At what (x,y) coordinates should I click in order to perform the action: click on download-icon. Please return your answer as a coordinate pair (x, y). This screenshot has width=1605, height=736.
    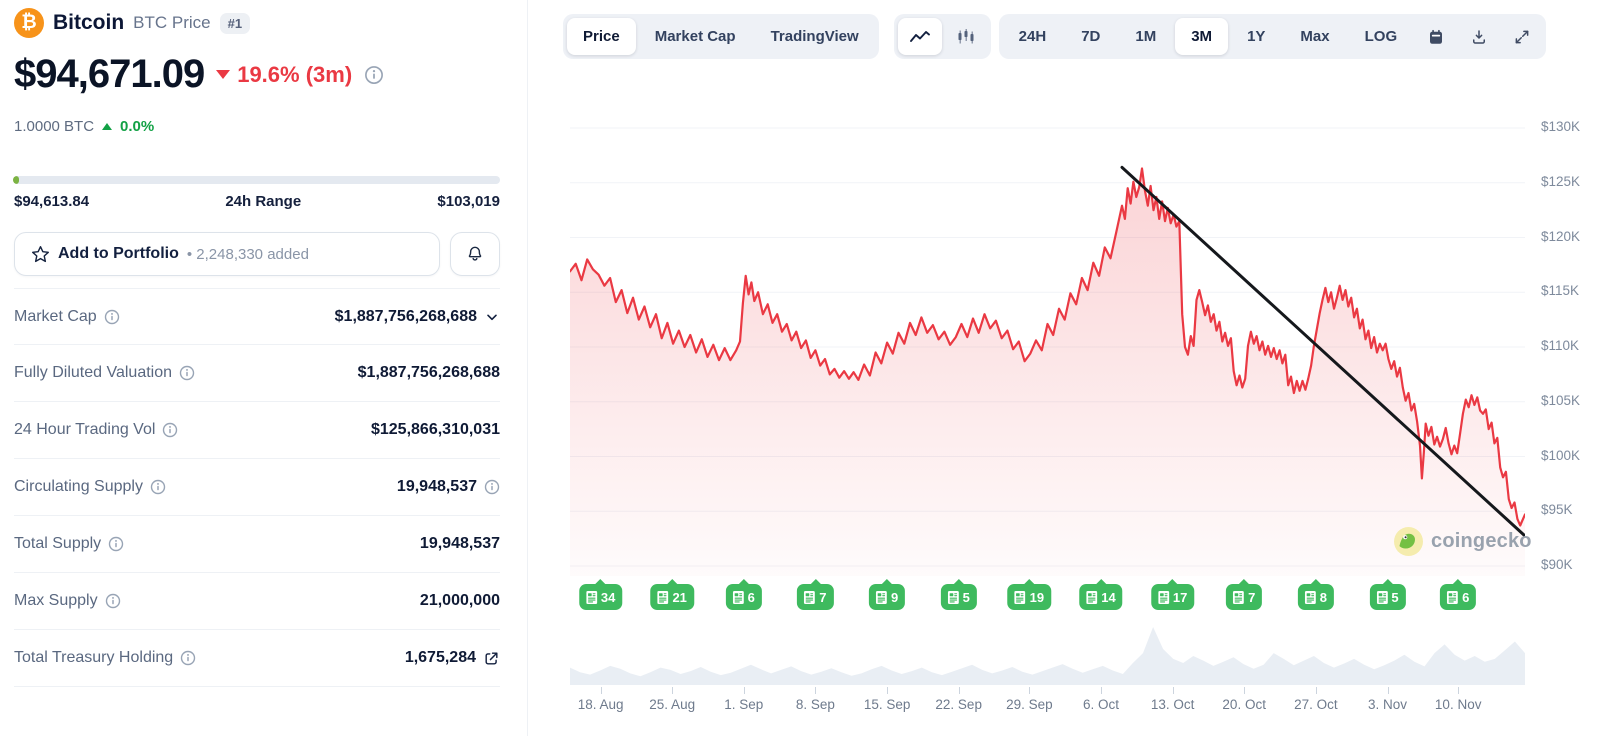
    Looking at the image, I should click on (1479, 36).